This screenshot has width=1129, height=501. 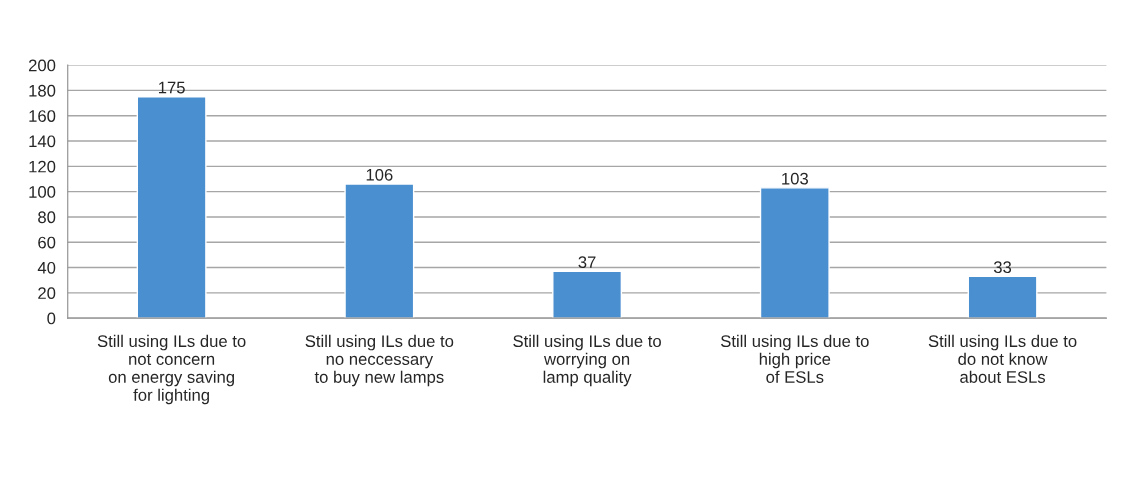 What do you see at coordinates (42, 65) in the screenshot?
I see `y-tick-label: 200` at bounding box center [42, 65].